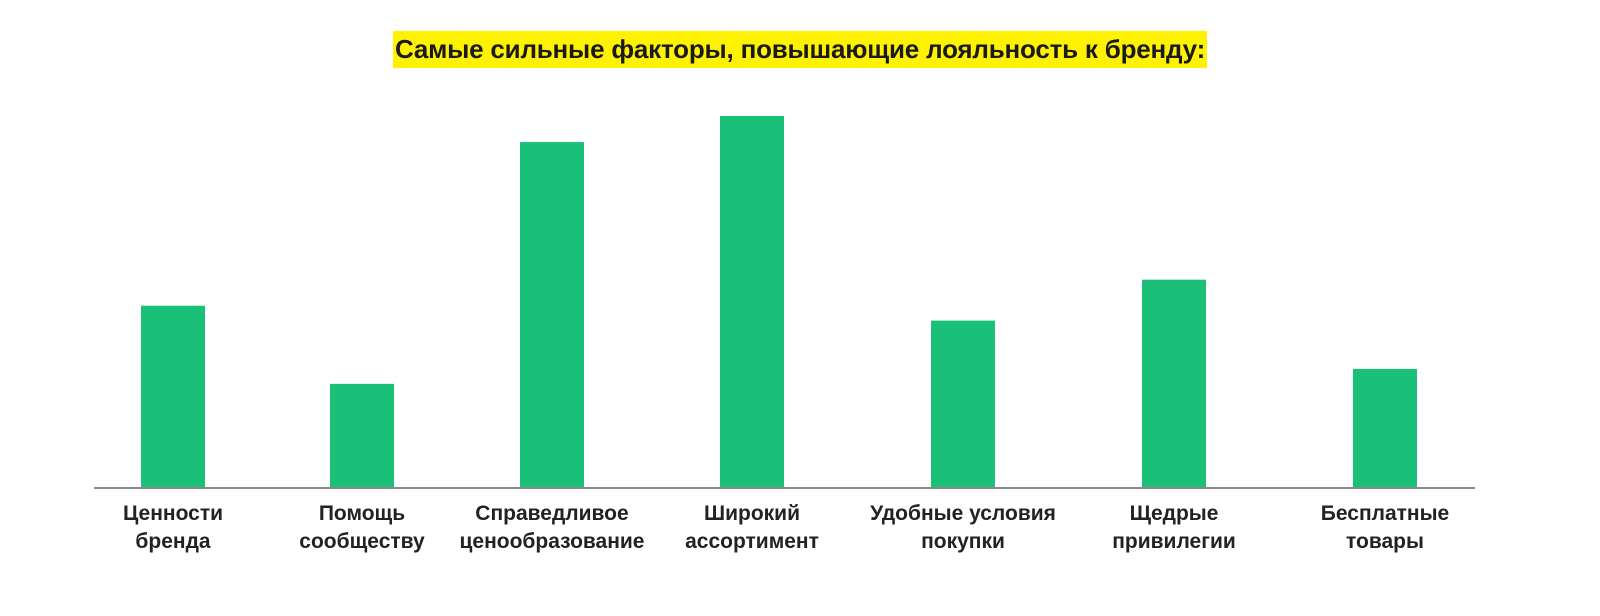  Describe the element at coordinates (1174, 541) in the screenshot. I see `category-label-line: привилегии` at that location.